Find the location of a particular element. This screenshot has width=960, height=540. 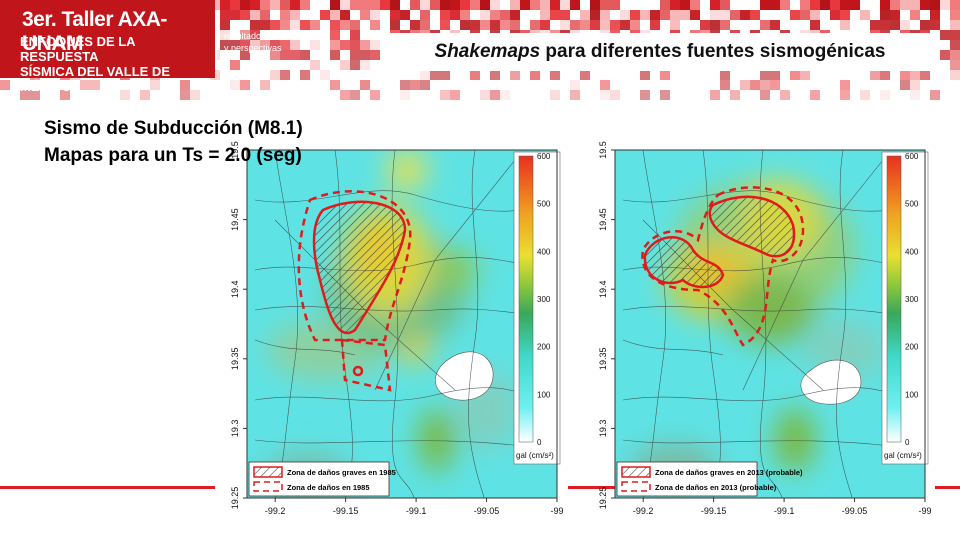

legend-swatch-damage is located at coordinates (268, 486).